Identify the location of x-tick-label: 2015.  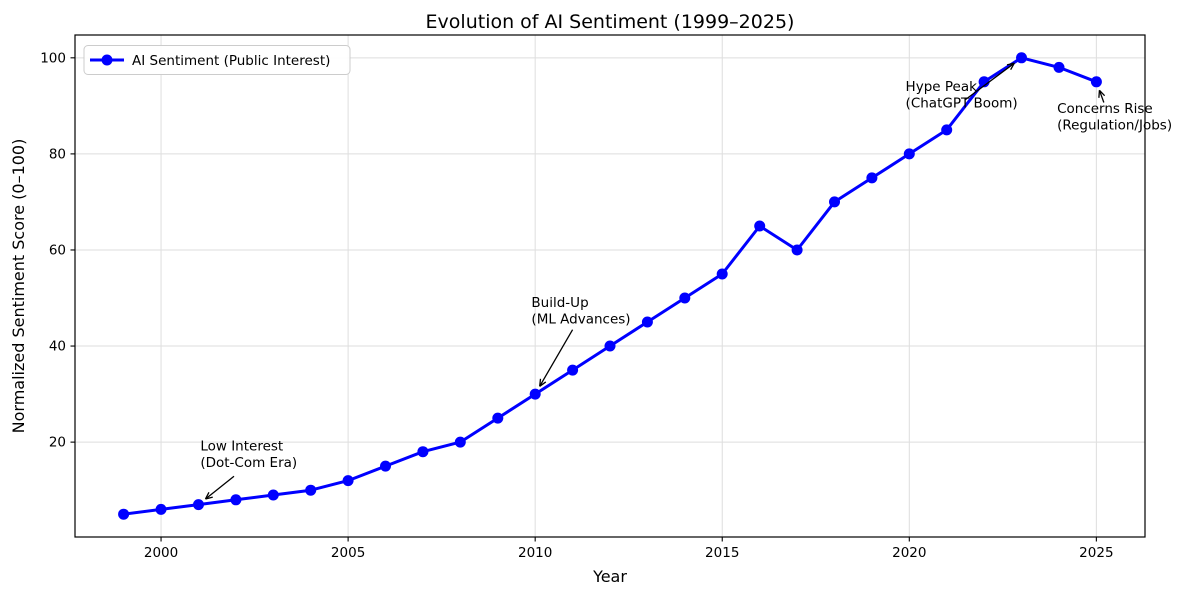
(722, 553).